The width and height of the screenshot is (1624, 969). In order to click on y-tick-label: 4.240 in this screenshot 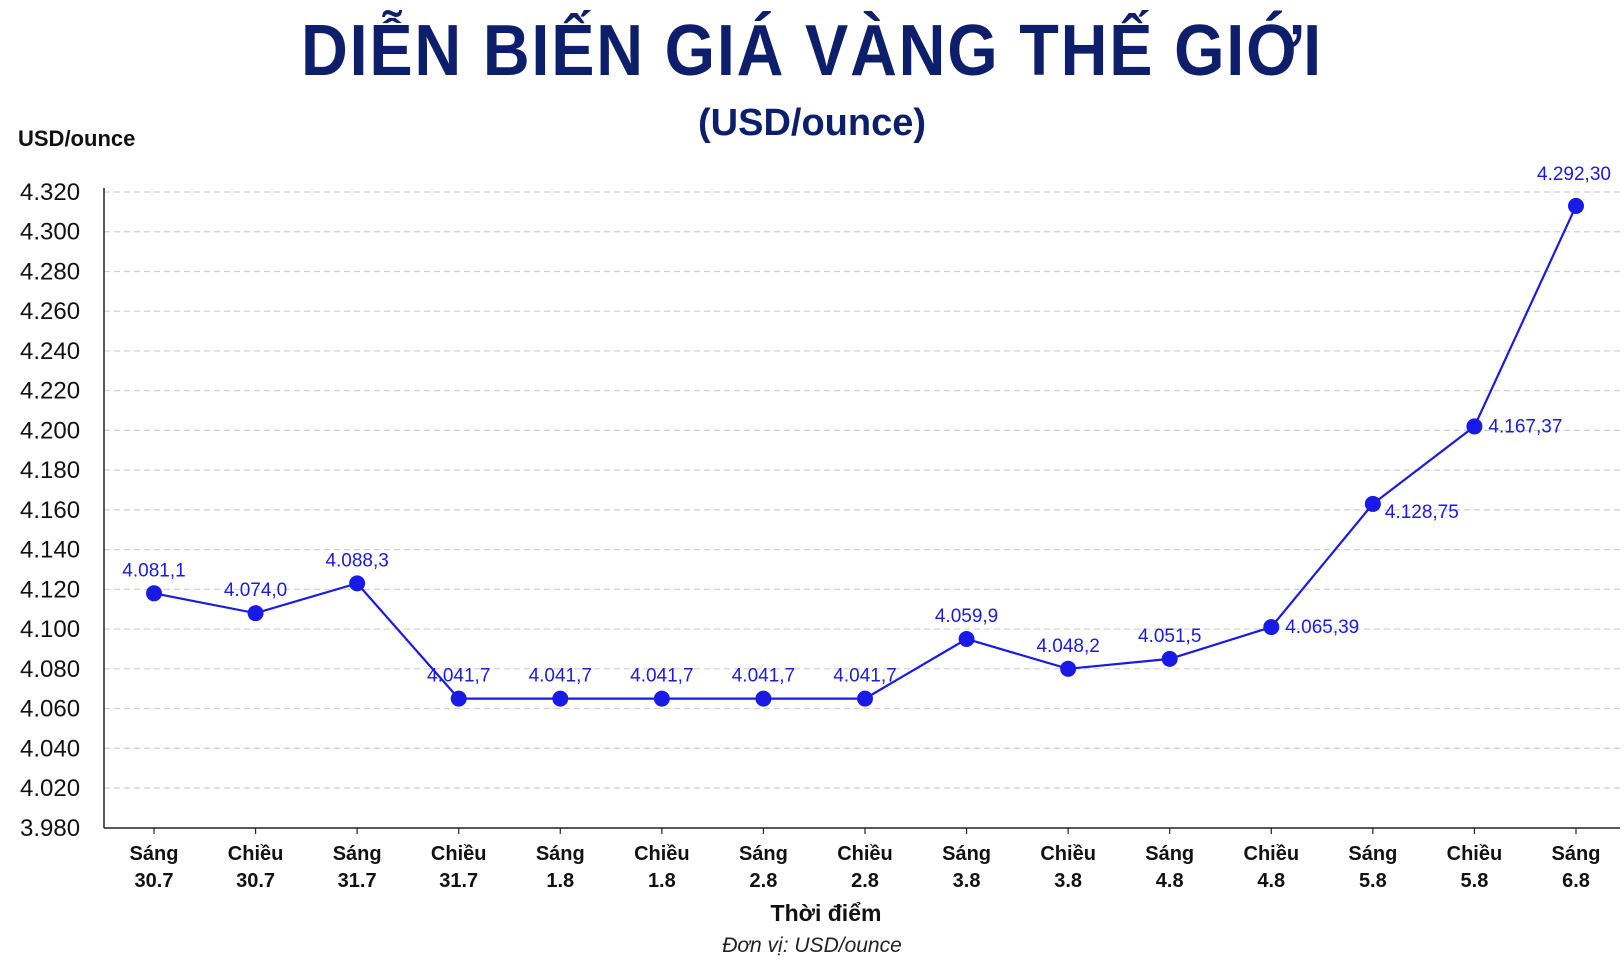, I will do `click(50, 351)`.